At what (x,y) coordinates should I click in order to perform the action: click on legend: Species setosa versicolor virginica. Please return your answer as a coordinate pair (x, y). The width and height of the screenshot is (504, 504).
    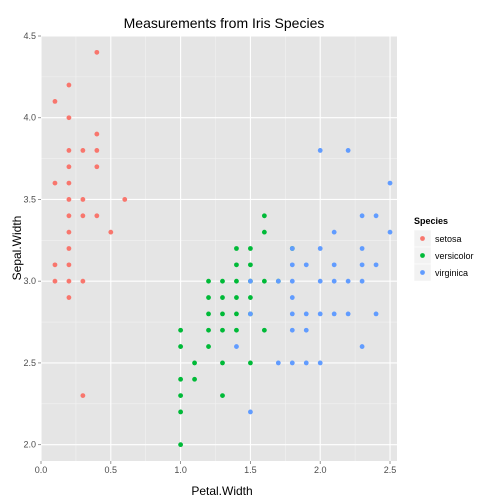
    Looking at the image, I should click on (443, 249).